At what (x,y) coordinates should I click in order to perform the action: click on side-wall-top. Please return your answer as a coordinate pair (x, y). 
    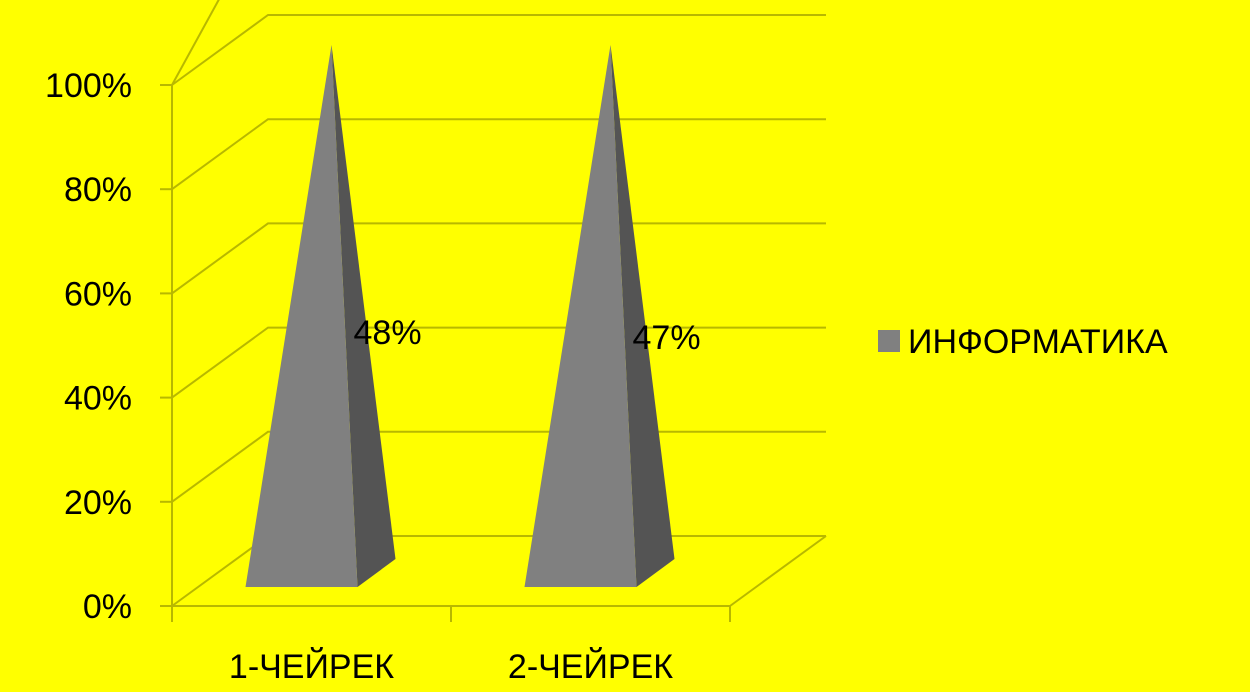
    Looking at the image, I should click on (195, 43).